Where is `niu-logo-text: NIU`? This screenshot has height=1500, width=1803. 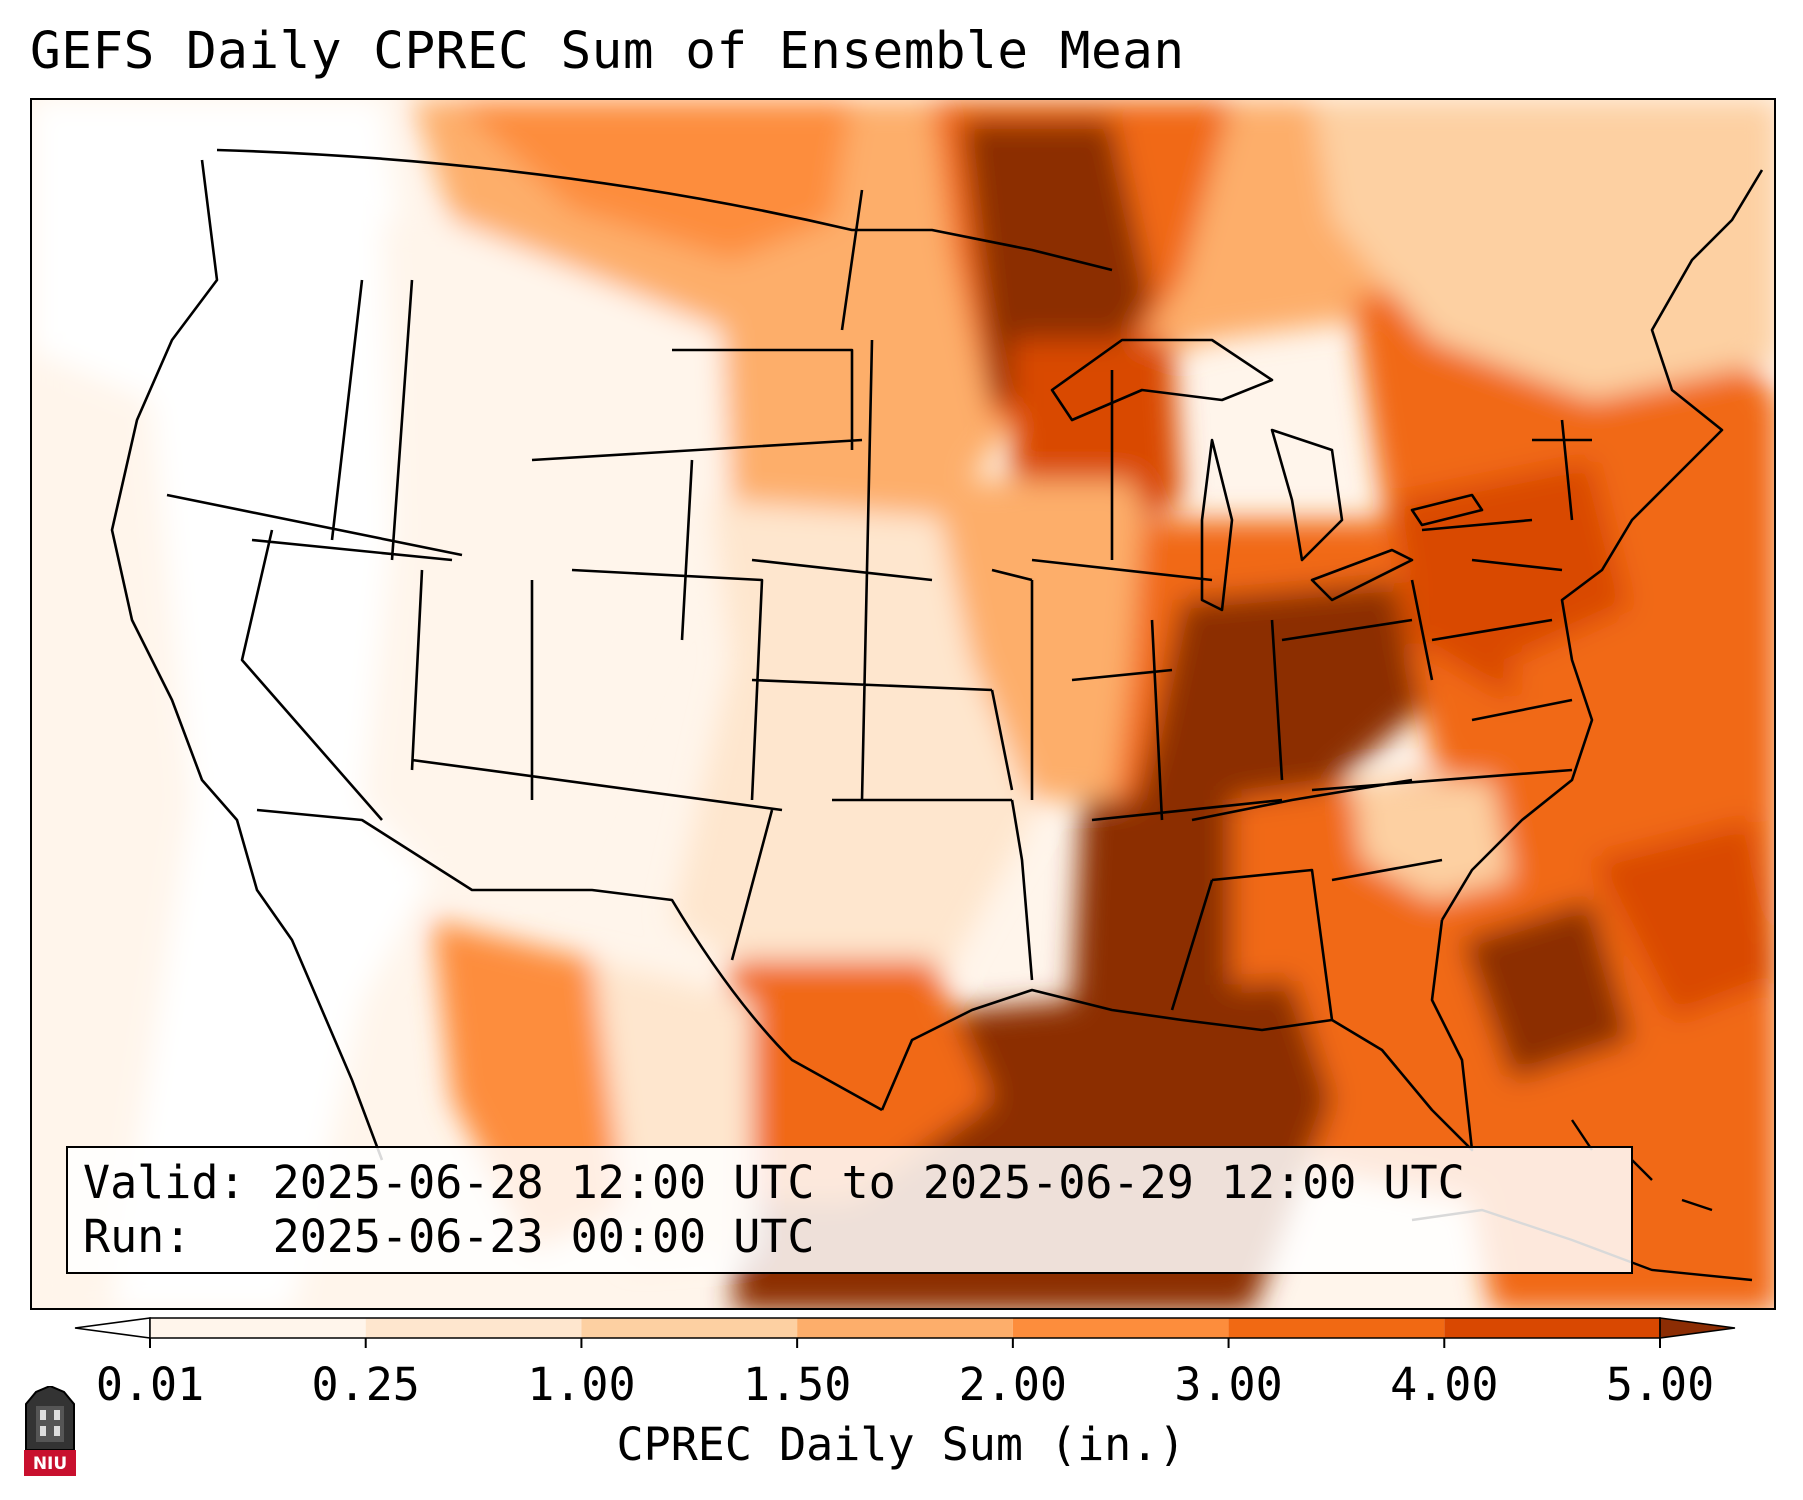
niu-logo-text: NIU is located at coordinates (50, 1464).